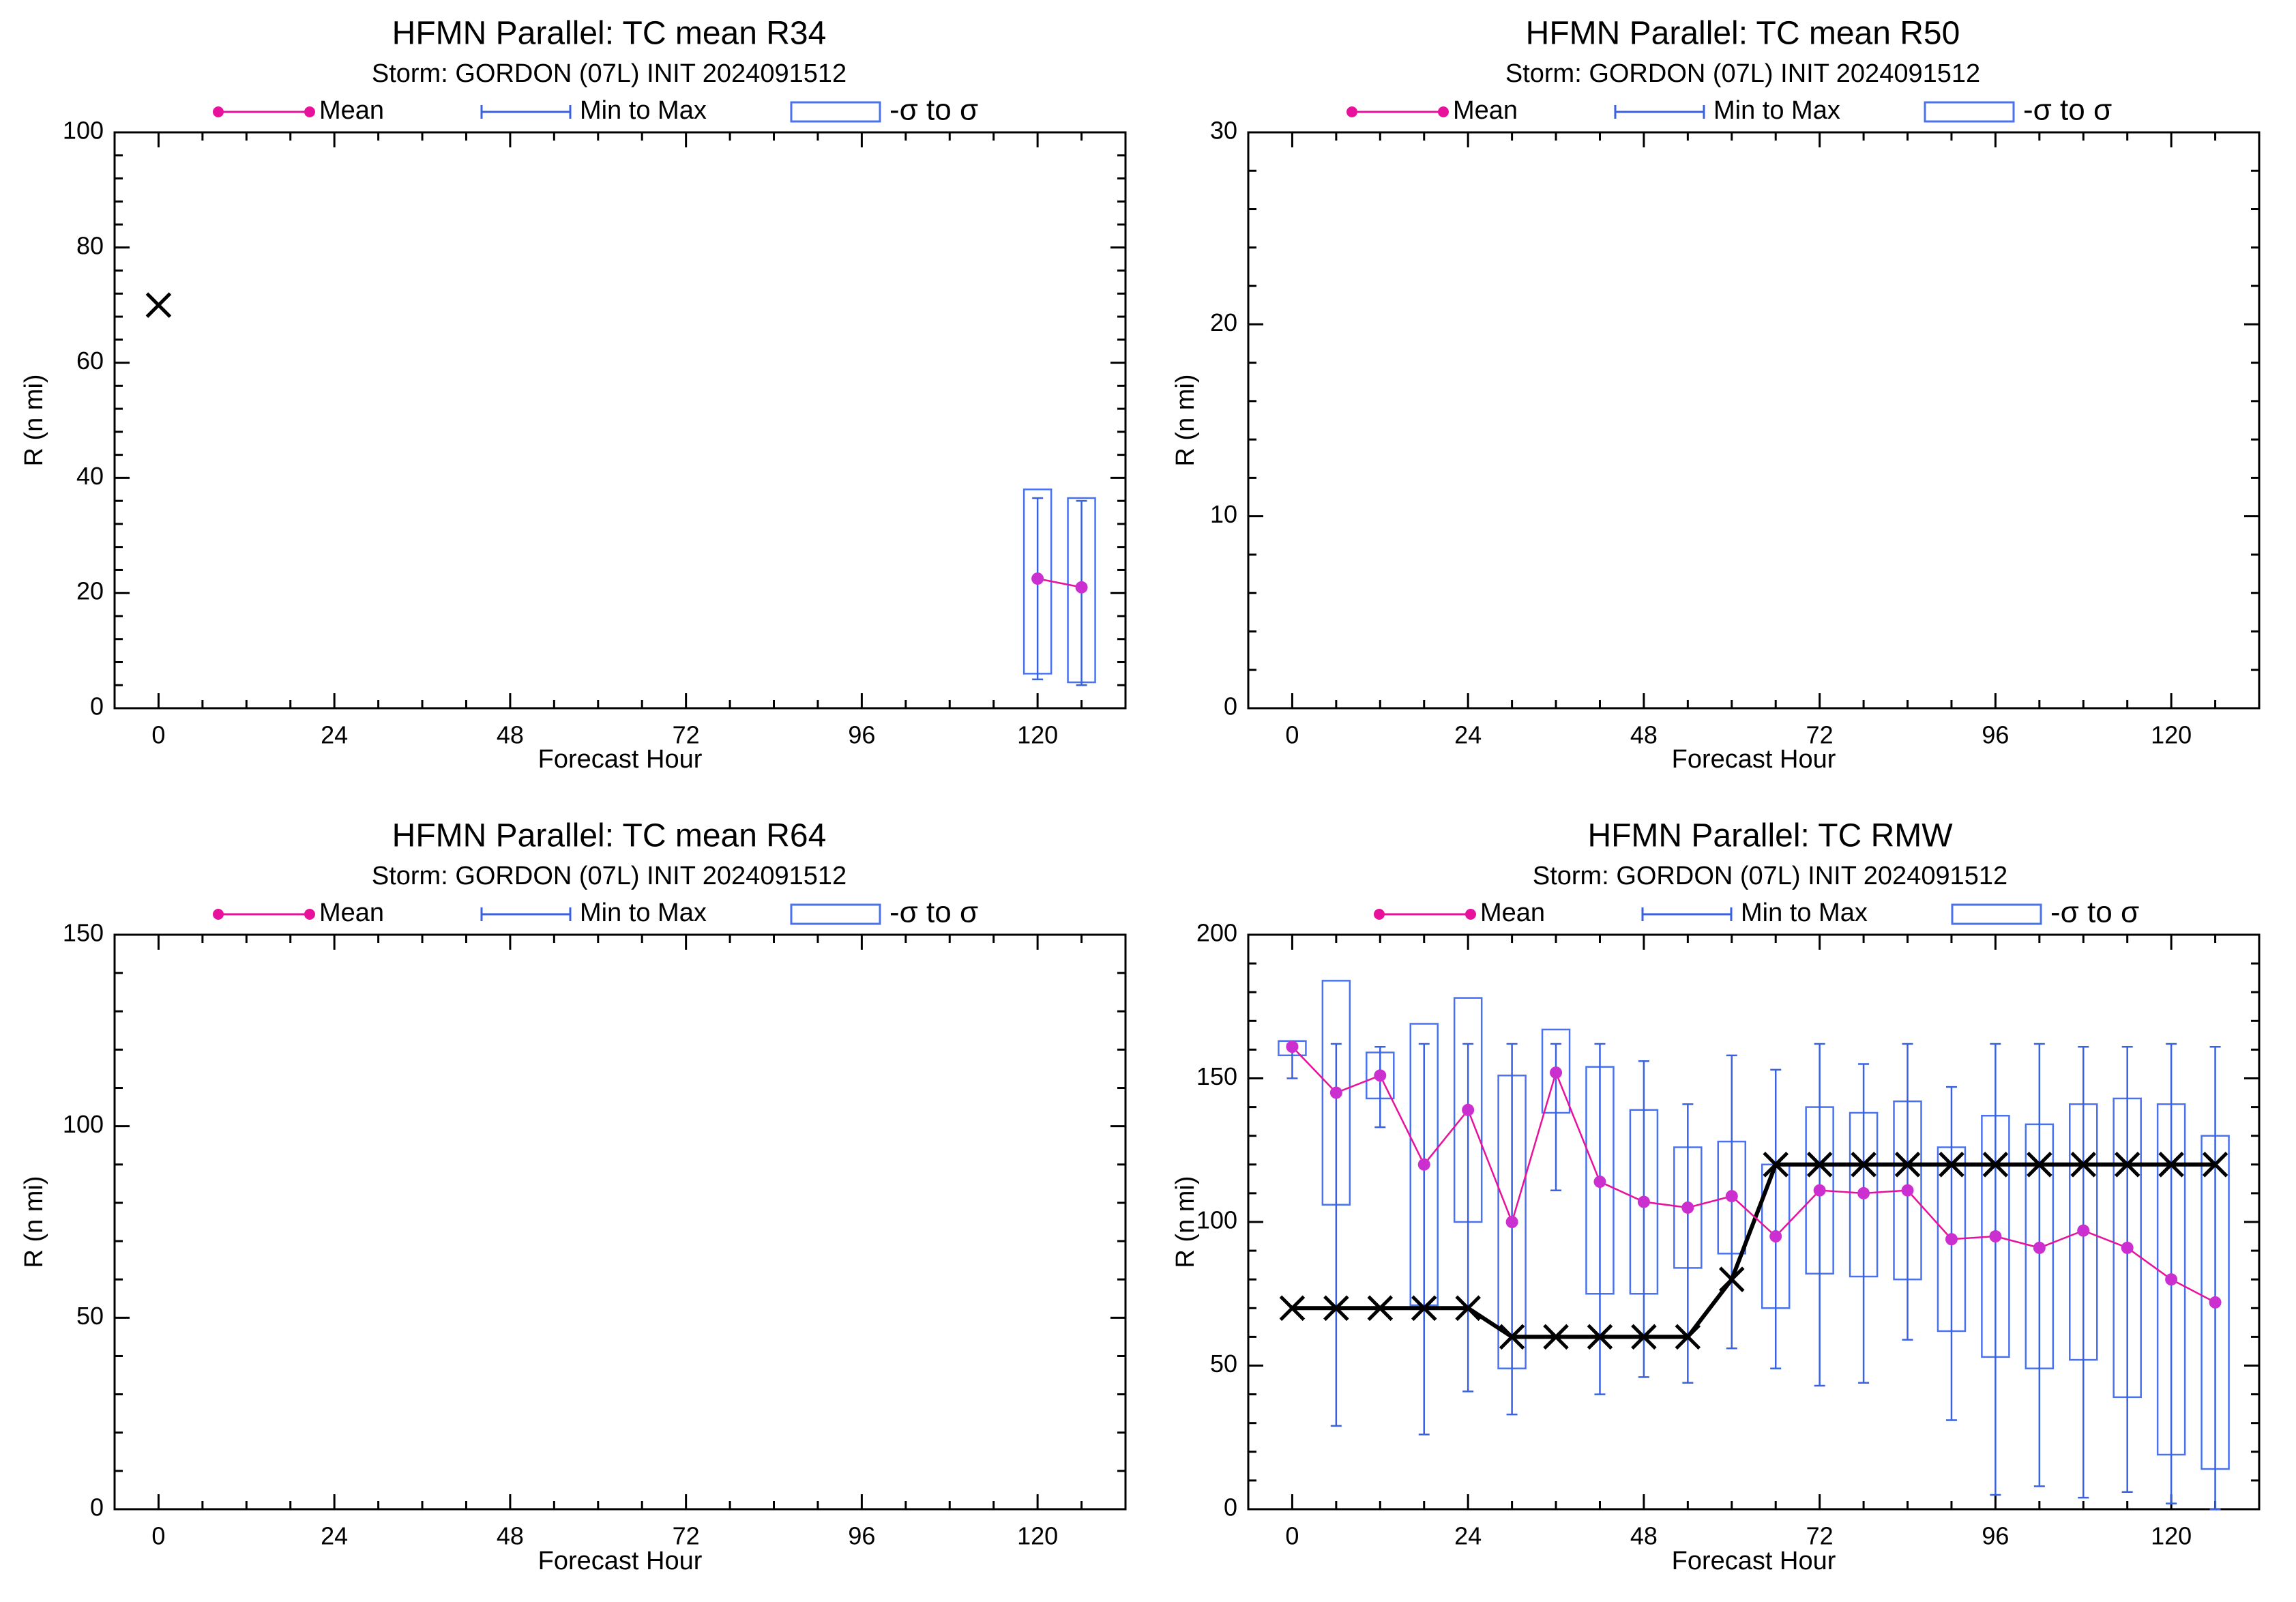  What do you see at coordinates (1743, 34) in the screenshot?
I see `chart-title: HFMN Parallel: TC mean R50` at bounding box center [1743, 34].